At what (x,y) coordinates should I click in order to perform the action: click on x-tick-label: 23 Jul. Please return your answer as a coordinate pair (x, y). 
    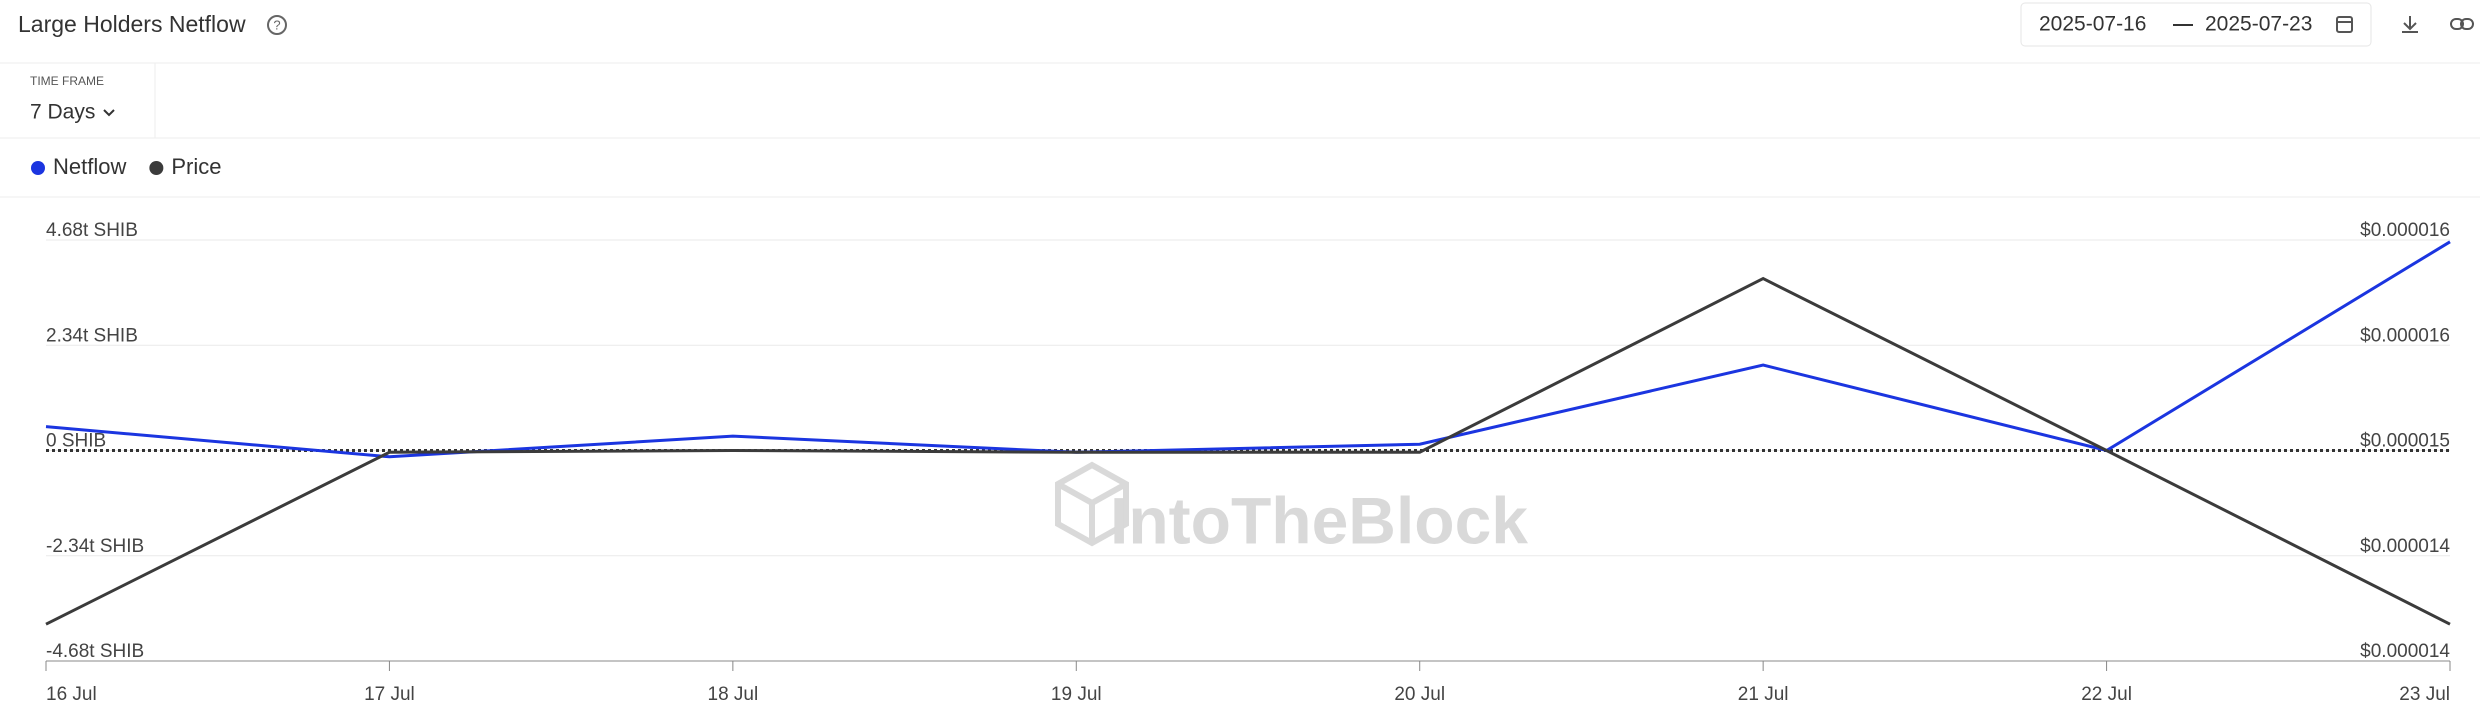
    Looking at the image, I should click on (2424, 694).